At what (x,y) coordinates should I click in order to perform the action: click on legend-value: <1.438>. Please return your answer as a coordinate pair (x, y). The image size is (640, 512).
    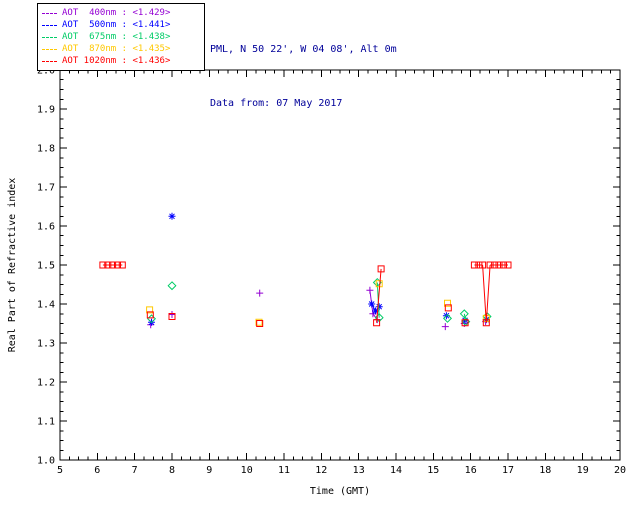
    Looking at the image, I should click on (151, 37).